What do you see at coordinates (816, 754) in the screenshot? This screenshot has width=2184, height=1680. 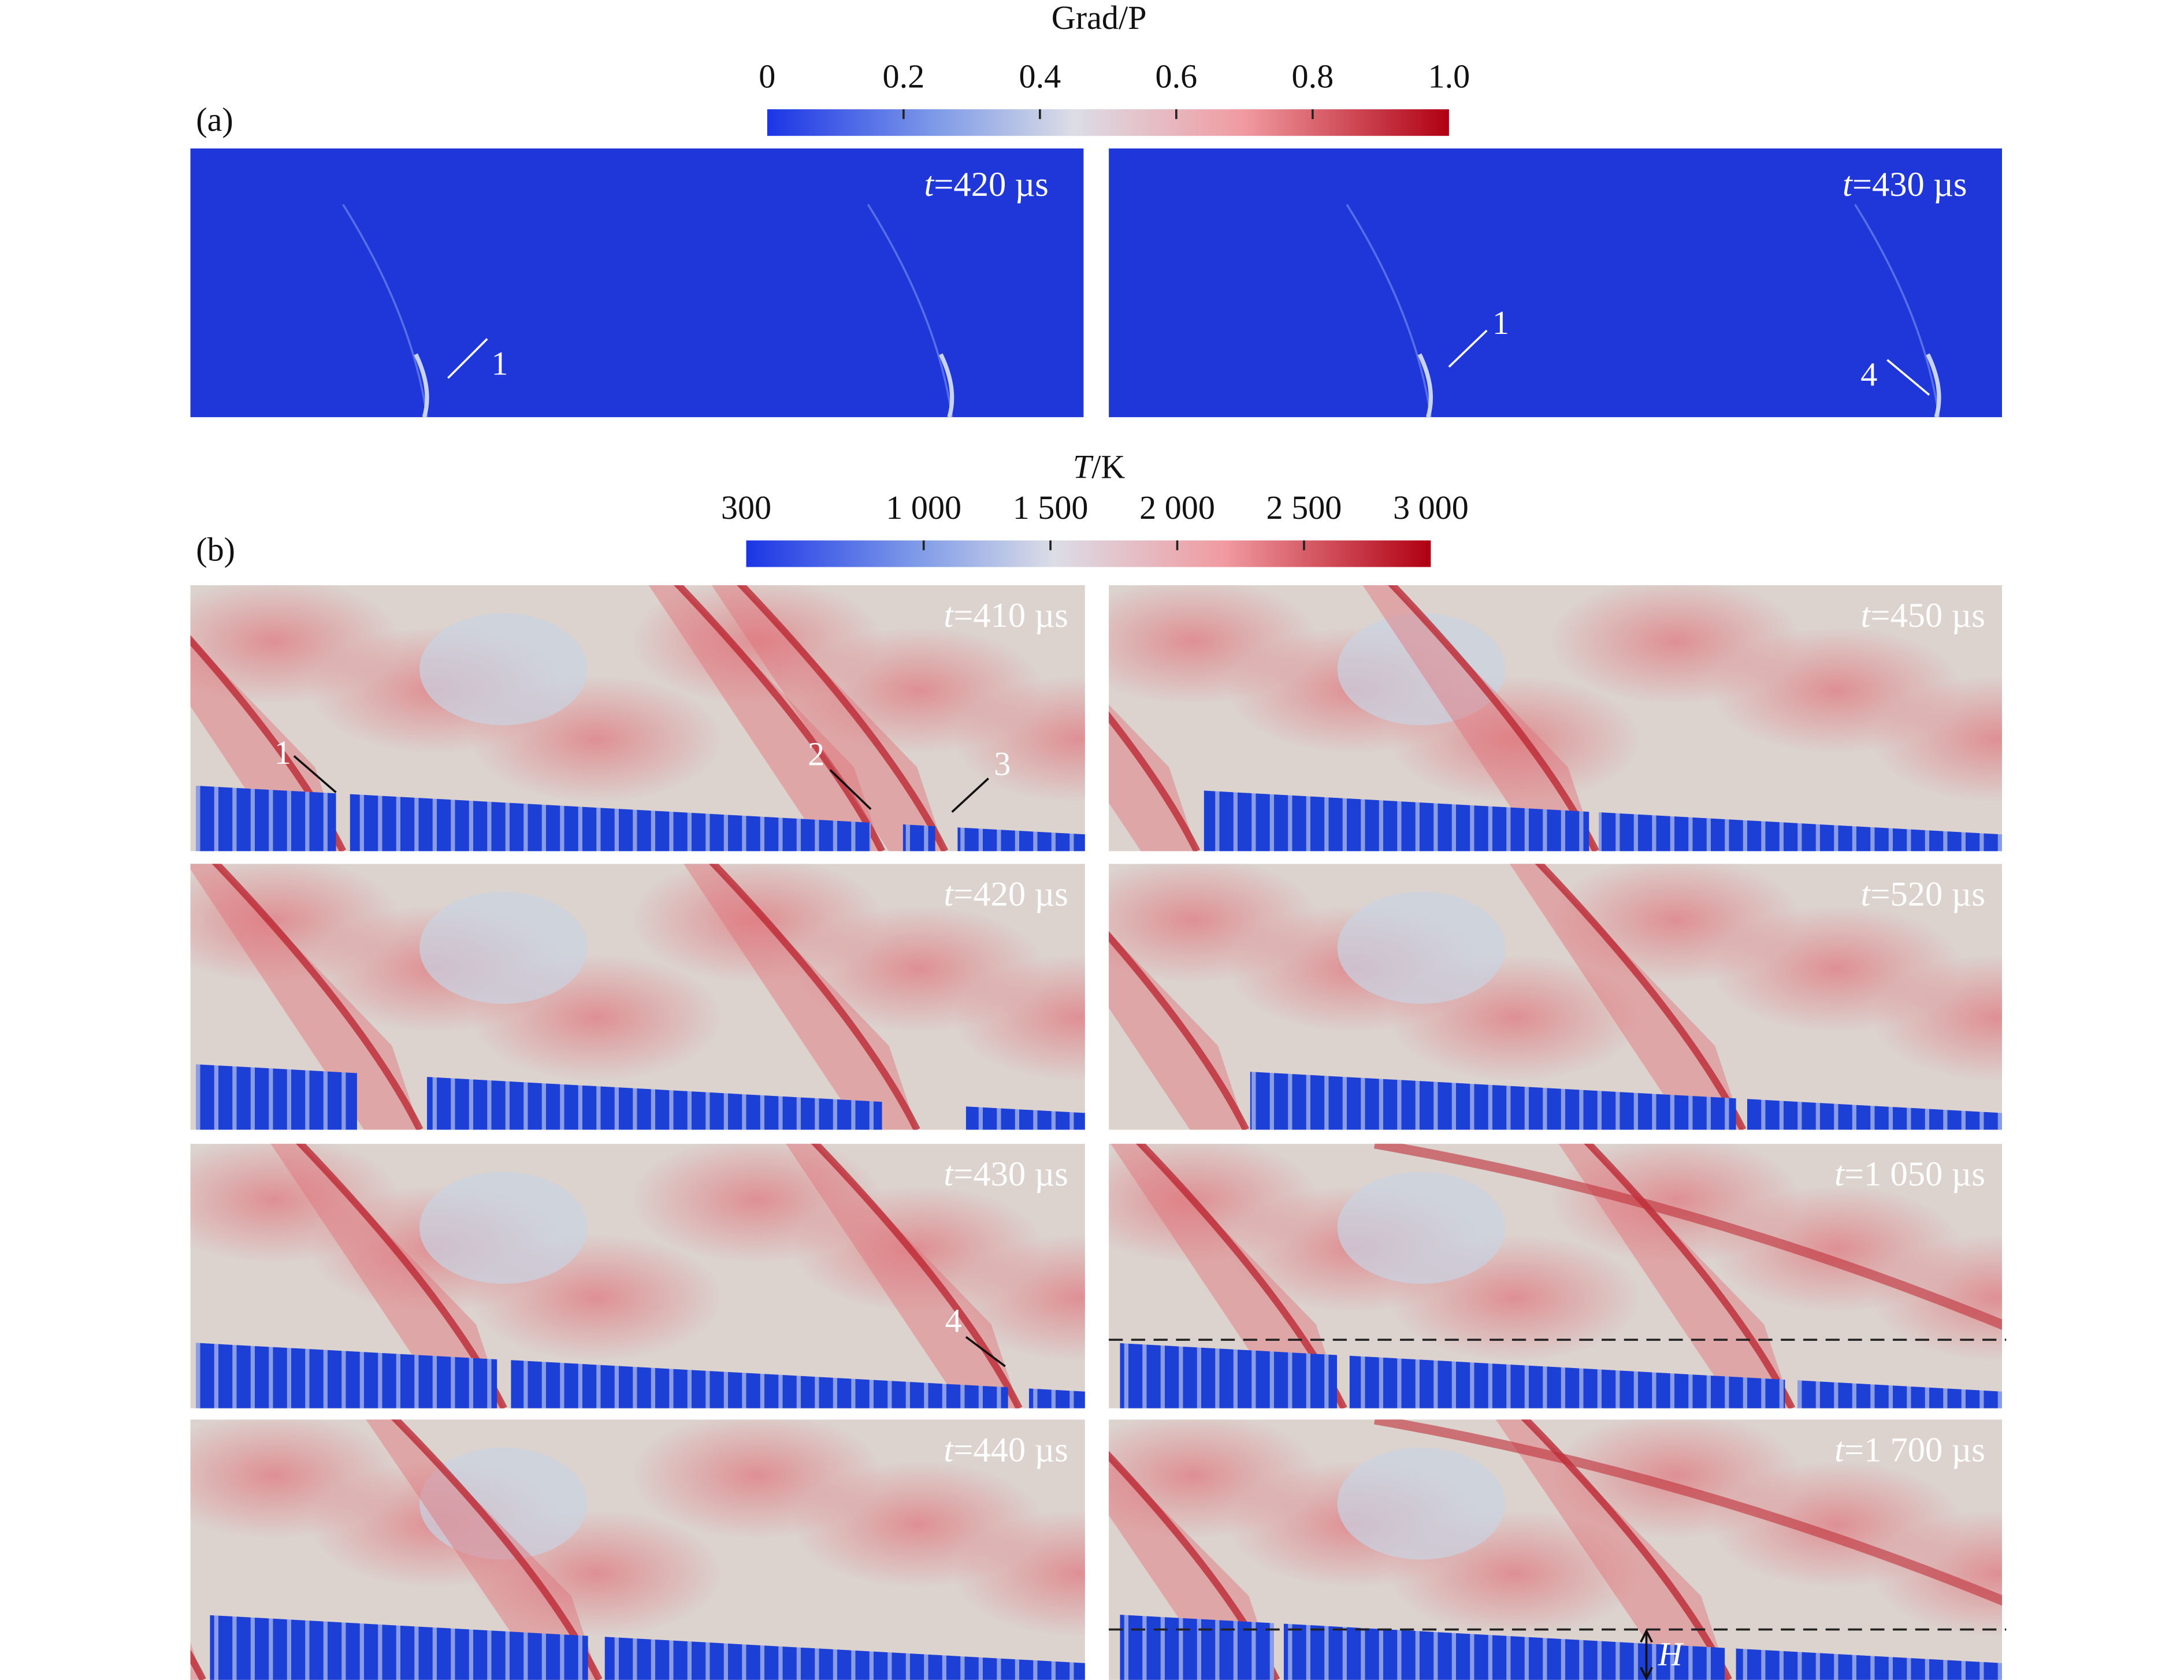 I see `annotation: 2` at bounding box center [816, 754].